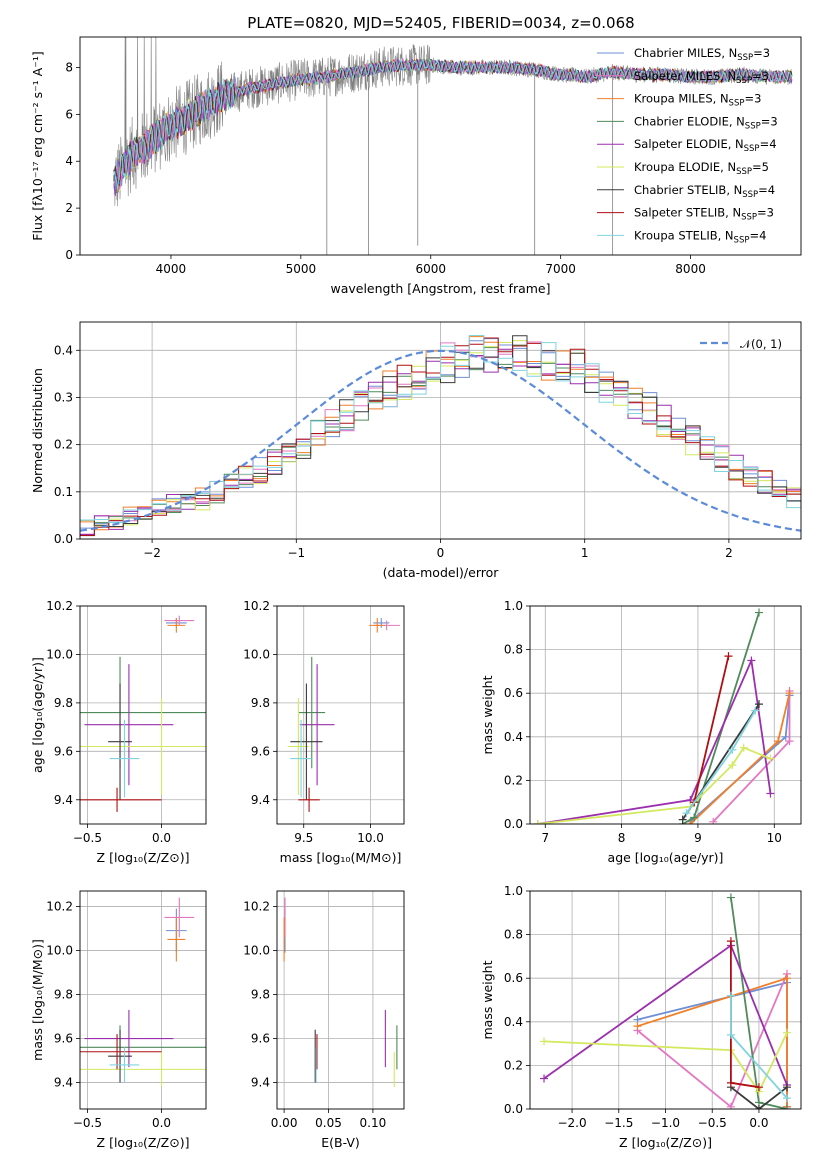 This screenshot has width=819, height=1170. I want to click on y-tick-label: 4, so click(69, 161).